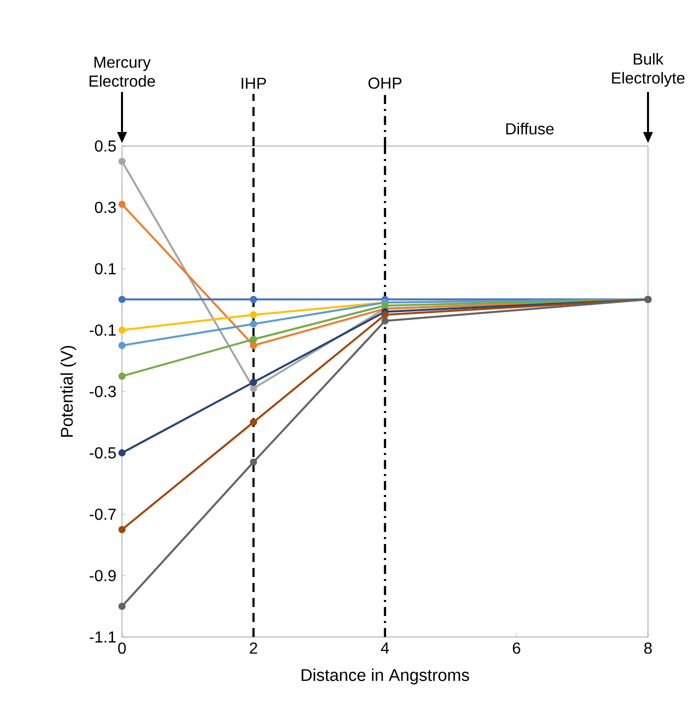 The width and height of the screenshot is (699, 728). What do you see at coordinates (254, 83) in the screenshot?
I see `ref-line-label: IHP` at bounding box center [254, 83].